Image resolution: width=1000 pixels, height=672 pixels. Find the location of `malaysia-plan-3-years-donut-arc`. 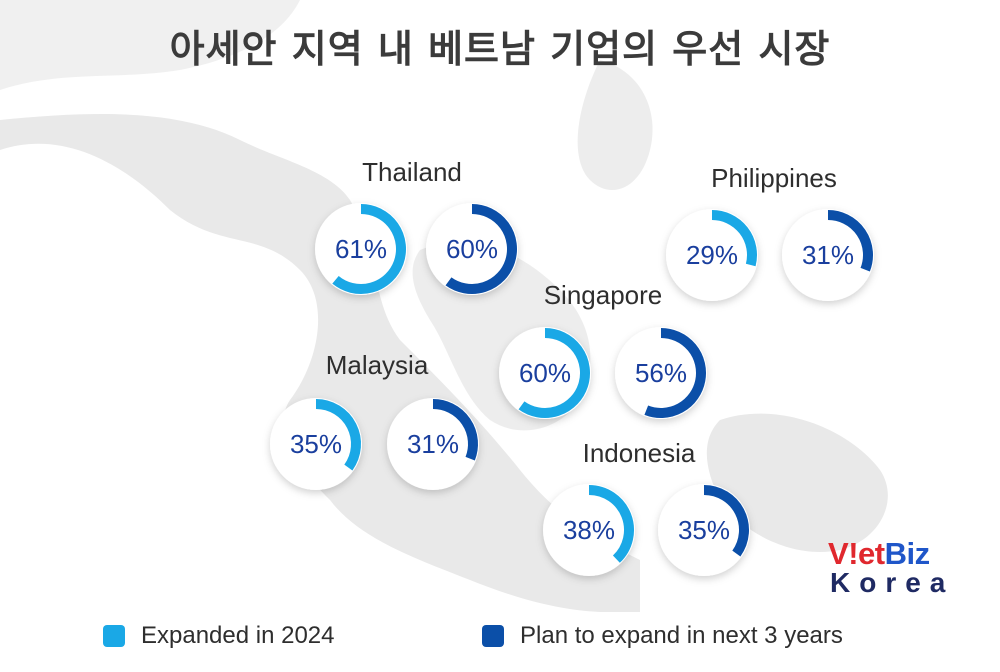

malaysia-plan-3-years-donut-arc is located at coordinates (455, 430).